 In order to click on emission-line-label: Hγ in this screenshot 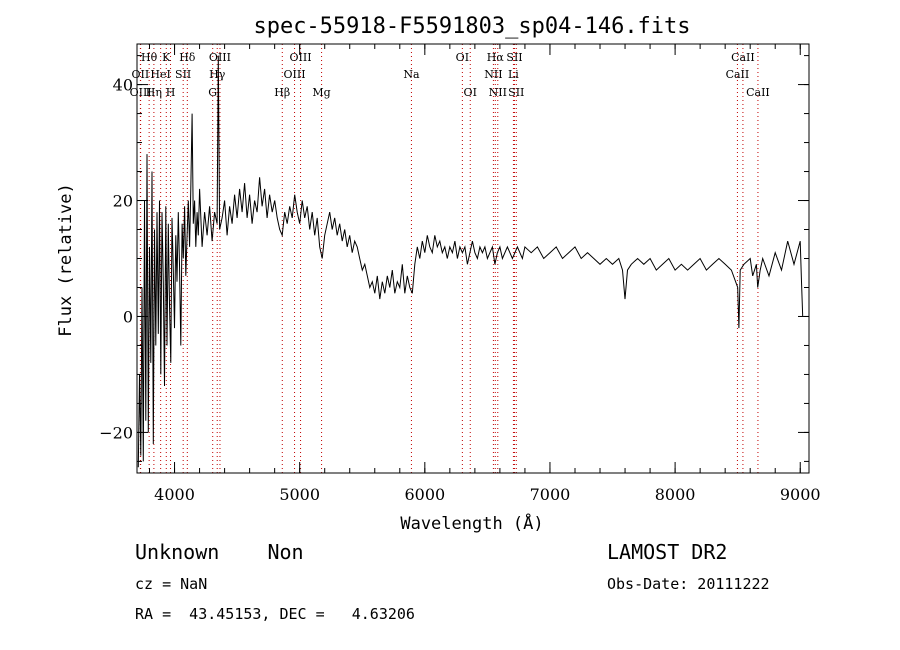, I will do `click(217, 74)`.